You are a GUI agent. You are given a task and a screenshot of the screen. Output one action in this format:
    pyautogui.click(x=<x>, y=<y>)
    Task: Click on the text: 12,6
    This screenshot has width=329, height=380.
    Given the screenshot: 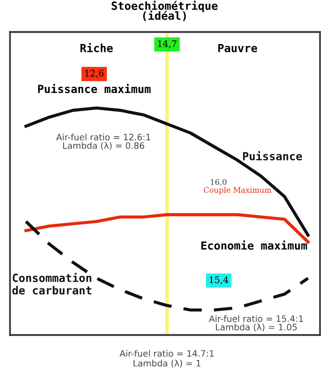 What is the action you would take?
    pyautogui.click(x=94, y=74)
    